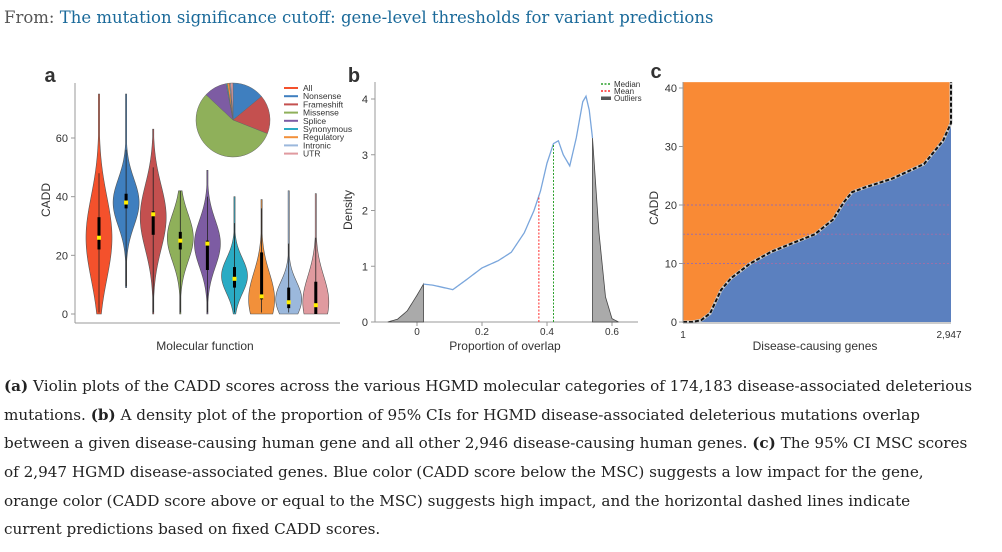 Image resolution: width=1002 pixels, height=552 pixels. What do you see at coordinates (365, 323) in the screenshot?
I see `y-tick-label-b: 0` at bounding box center [365, 323].